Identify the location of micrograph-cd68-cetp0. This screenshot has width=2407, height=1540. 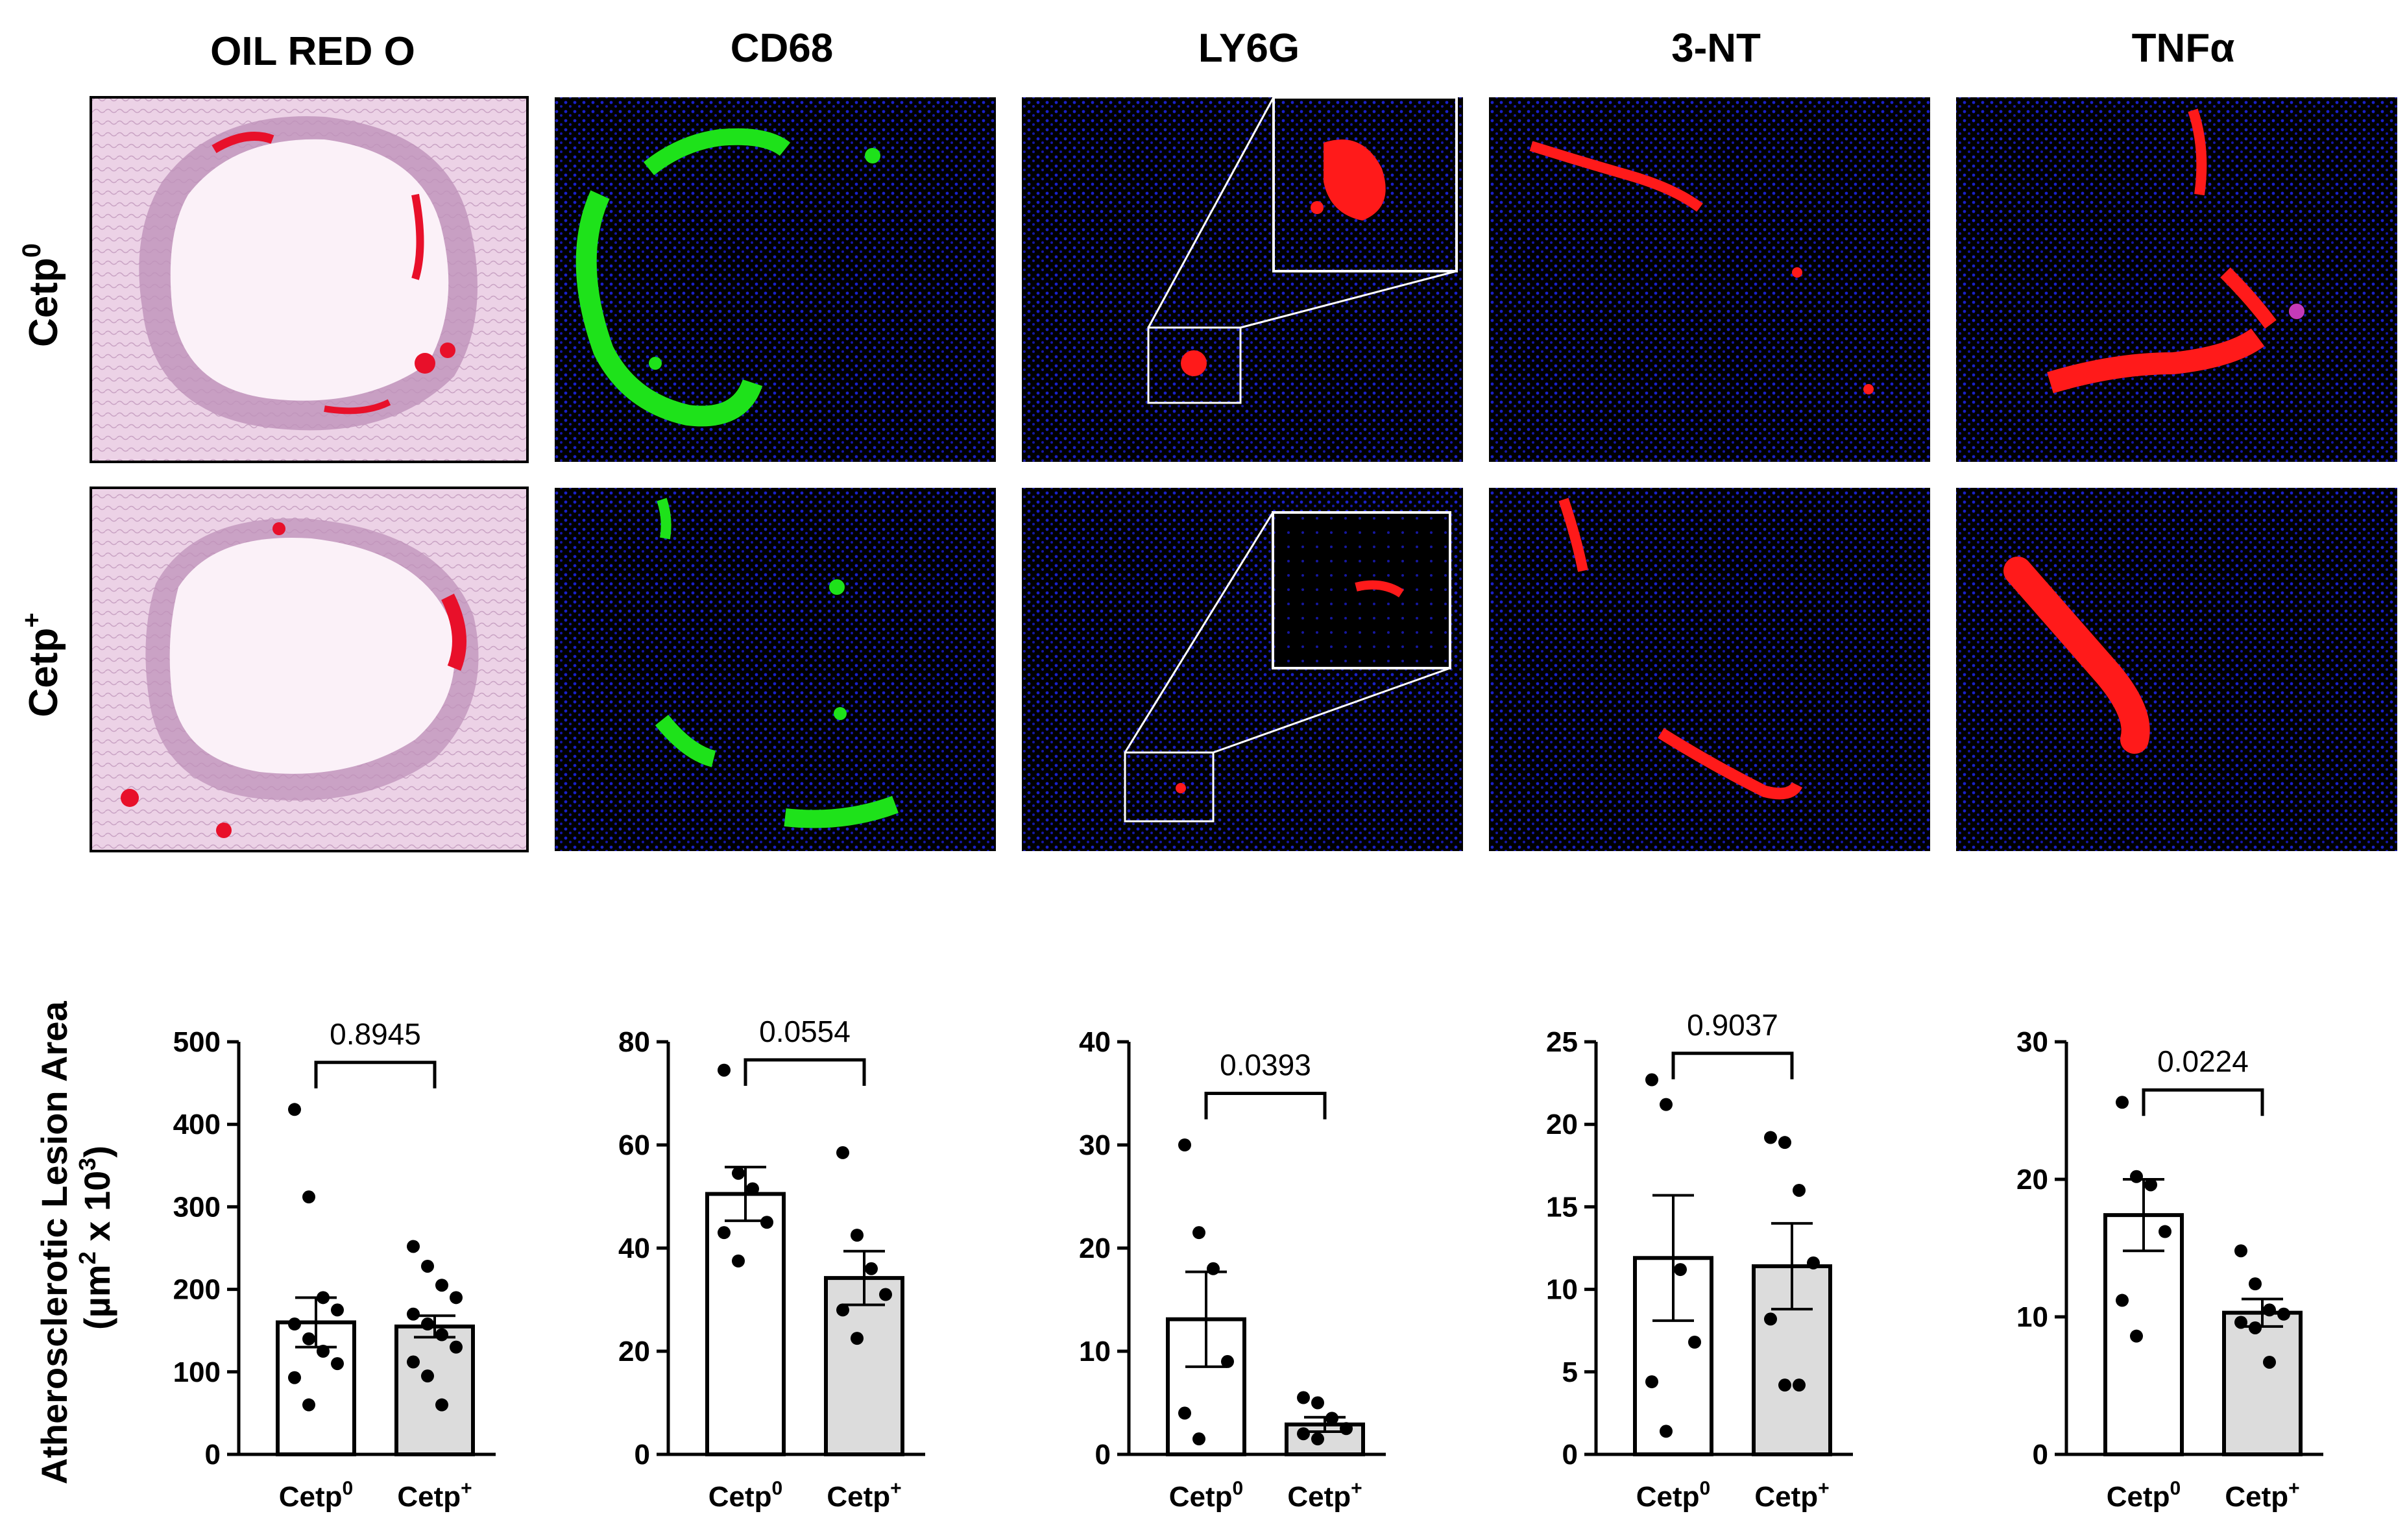
(775, 279).